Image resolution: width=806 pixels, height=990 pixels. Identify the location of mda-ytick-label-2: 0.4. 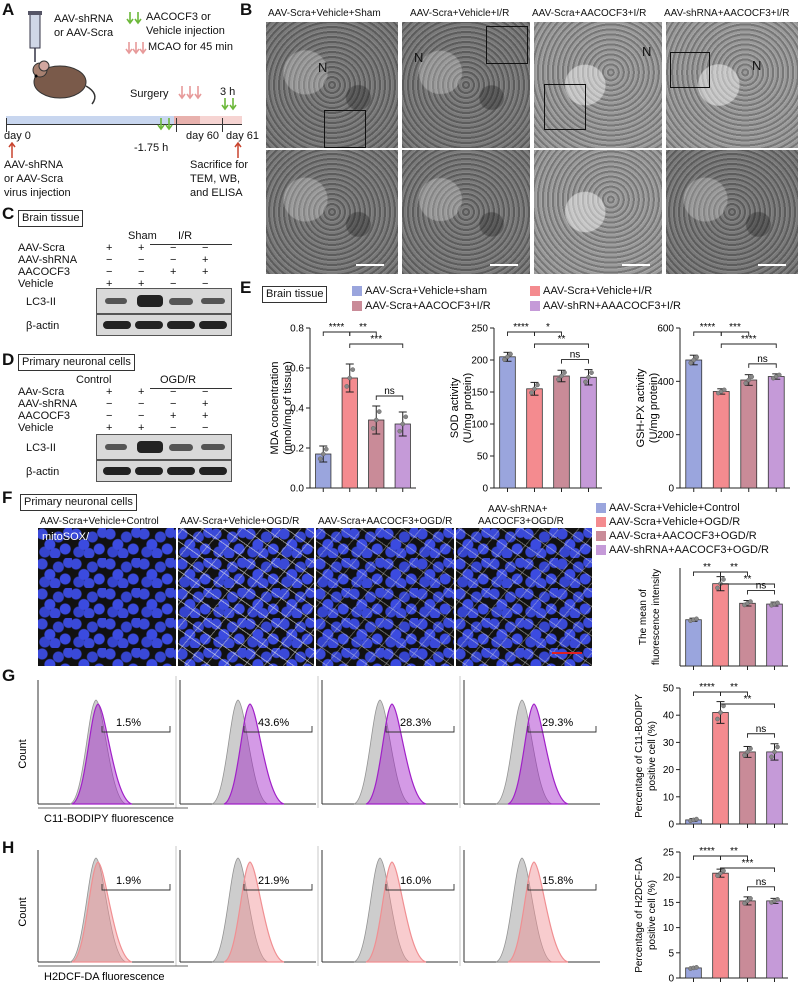
(297, 409).